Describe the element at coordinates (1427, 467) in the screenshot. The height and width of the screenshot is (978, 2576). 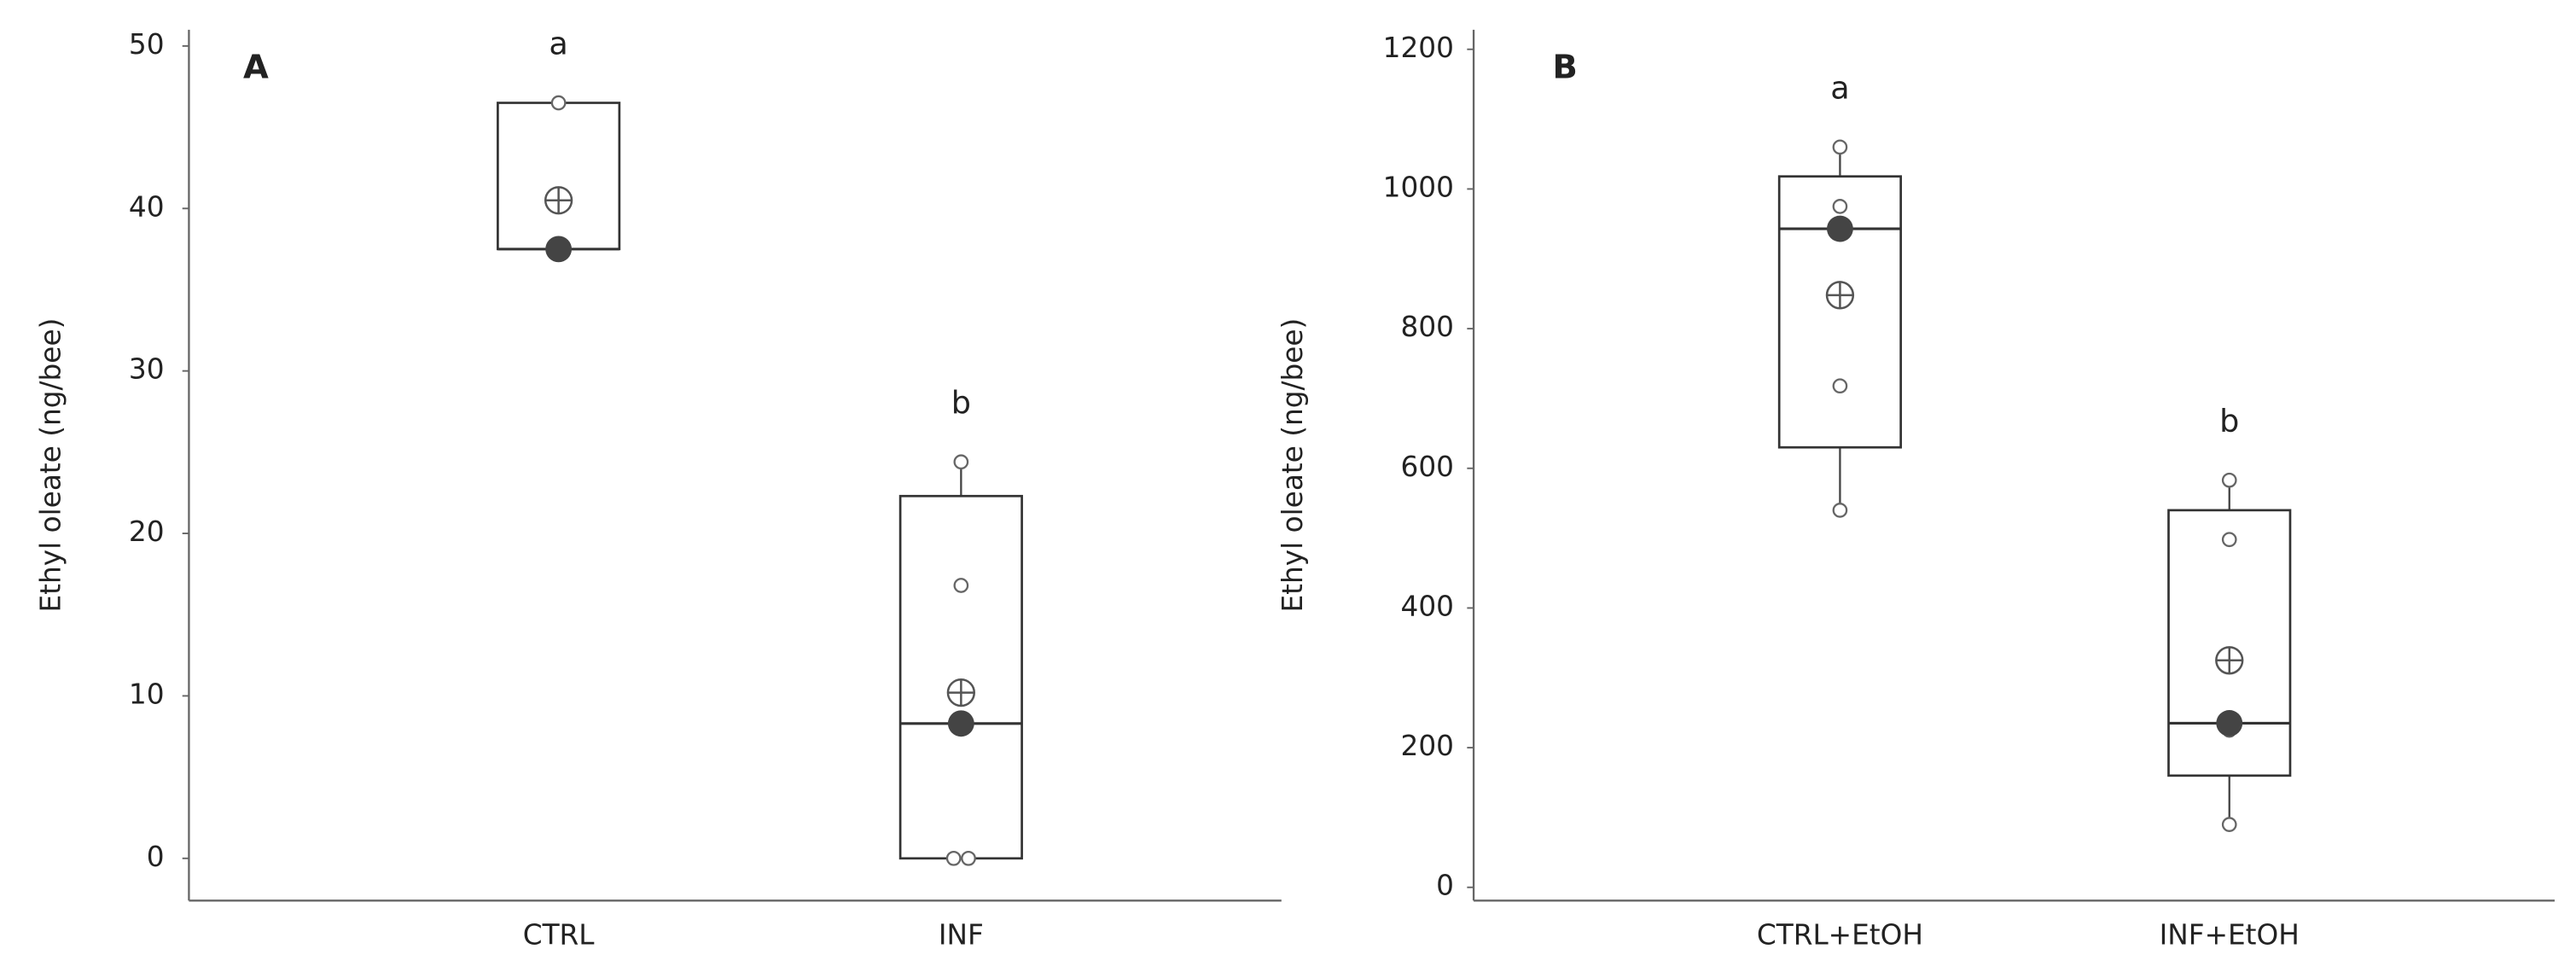
I see `y-tick-label: 600` at that location.